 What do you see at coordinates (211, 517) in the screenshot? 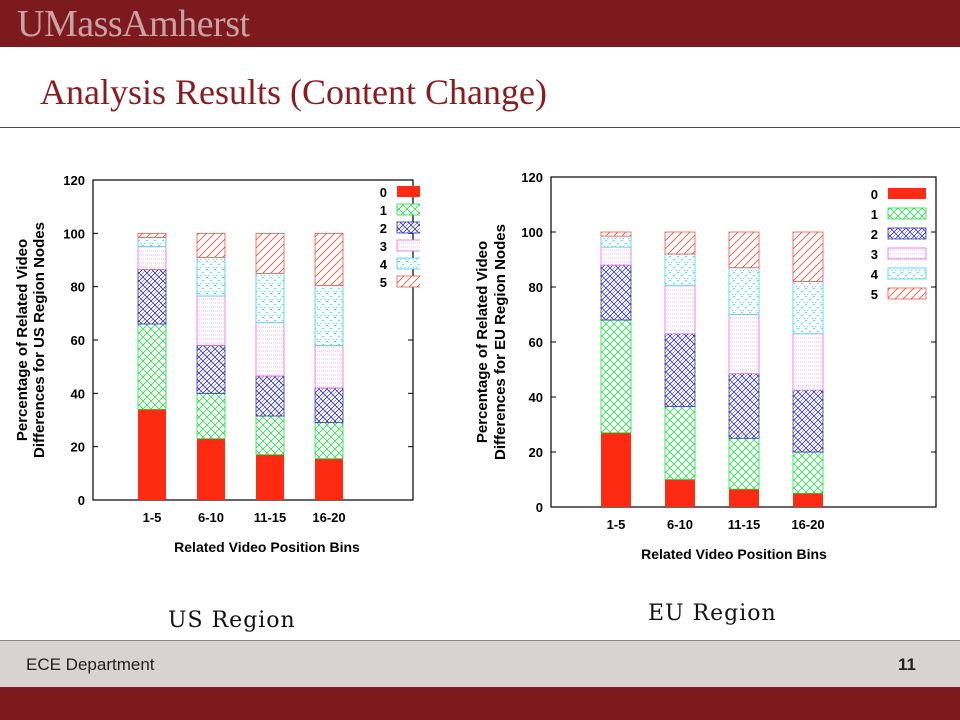
I see `x-tick-label: 6-10` at bounding box center [211, 517].